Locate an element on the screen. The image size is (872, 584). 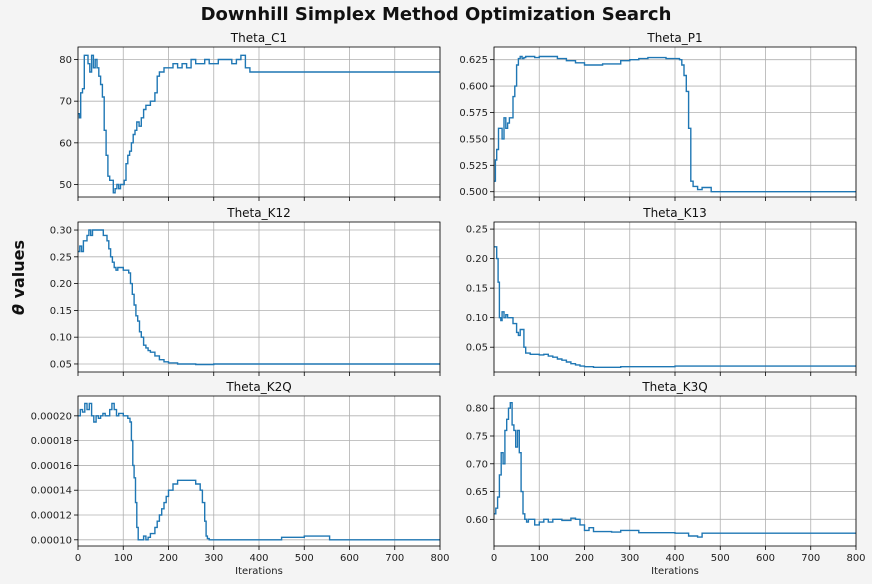
y-tick-label: 0.00018 is located at coordinates (51, 441).